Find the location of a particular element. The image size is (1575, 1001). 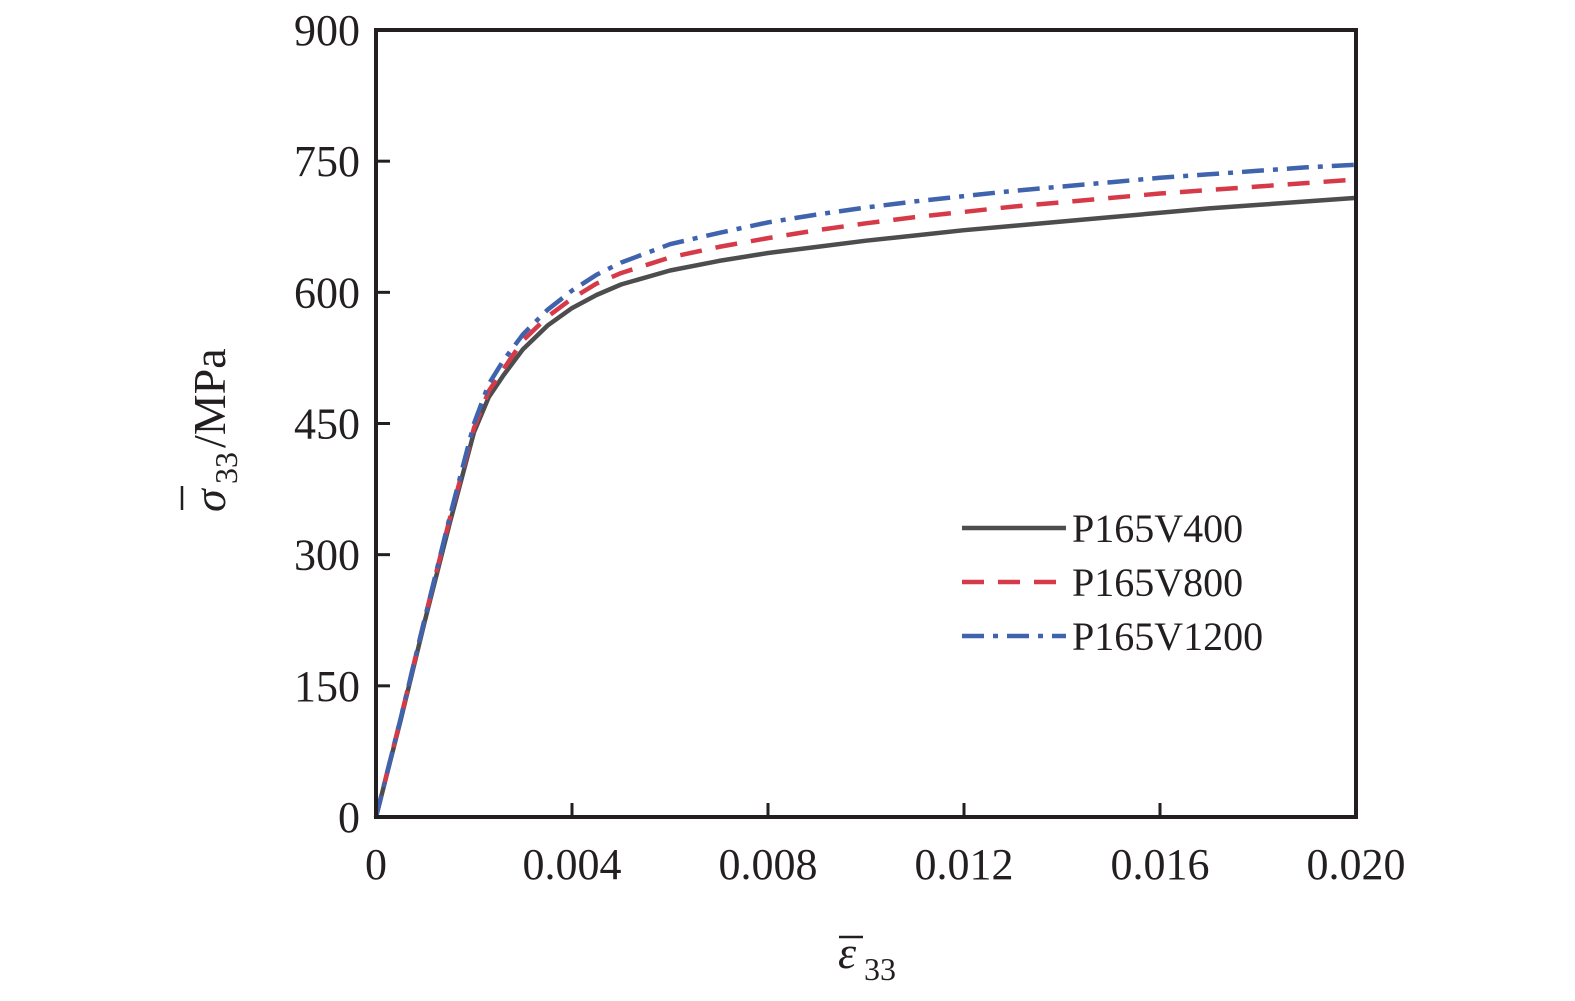

x-axis-label: ε 33 is located at coordinates (867, 957).